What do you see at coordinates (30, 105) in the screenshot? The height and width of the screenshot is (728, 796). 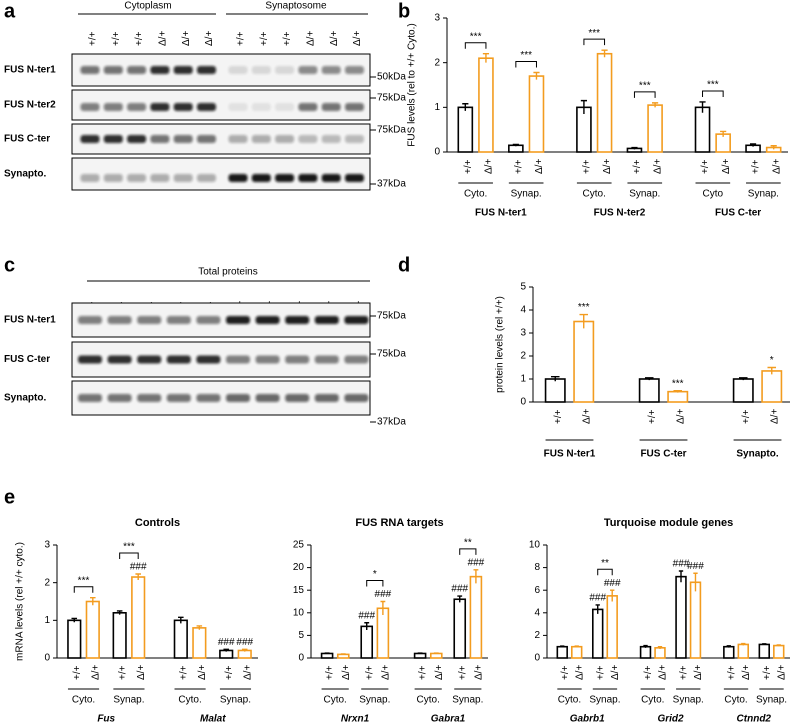 I see `row-label: FUS N-ter2` at bounding box center [30, 105].